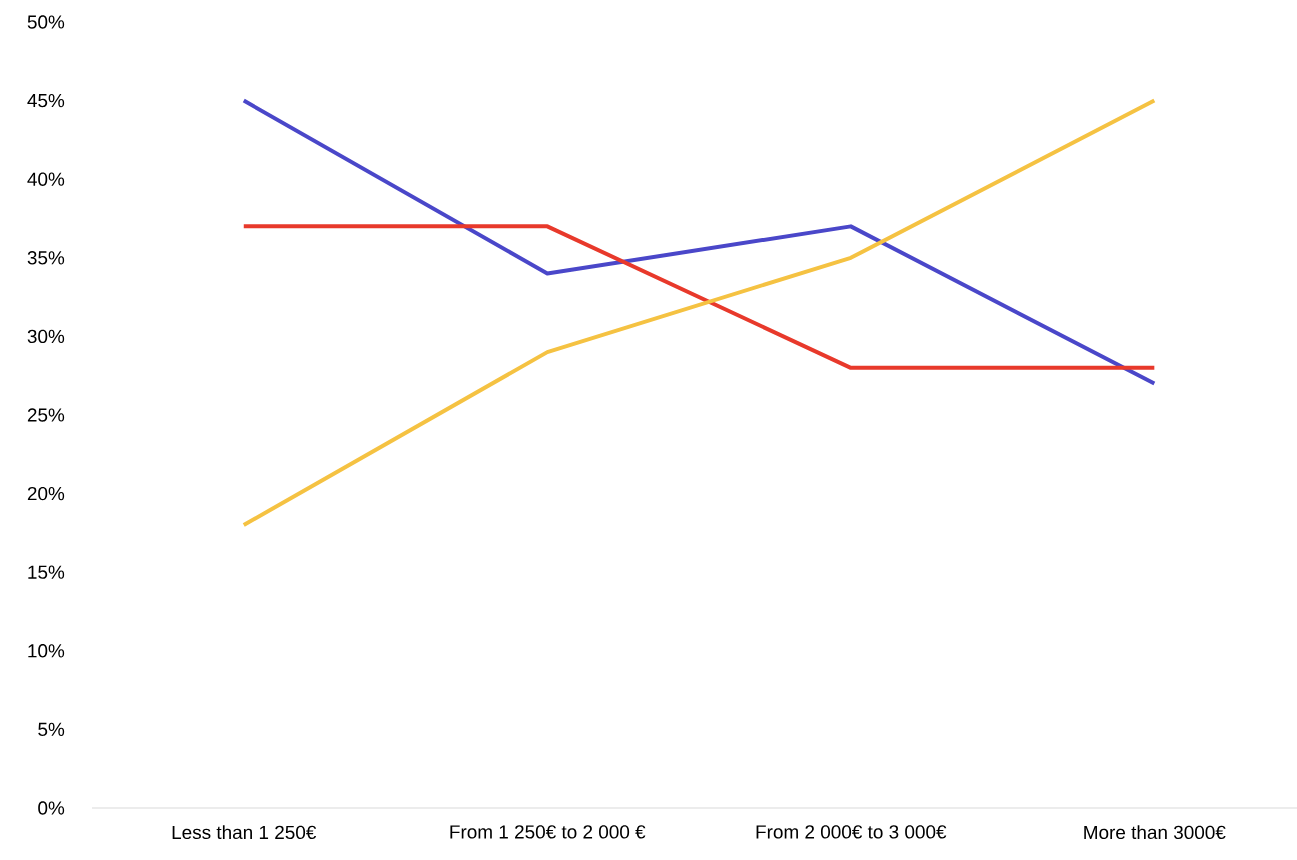 The width and height of the screenshot is (1297, 860). Describe the element at coordinates (46, 493) in the screenshot. I see `y-tick-label: 20%` at that location.